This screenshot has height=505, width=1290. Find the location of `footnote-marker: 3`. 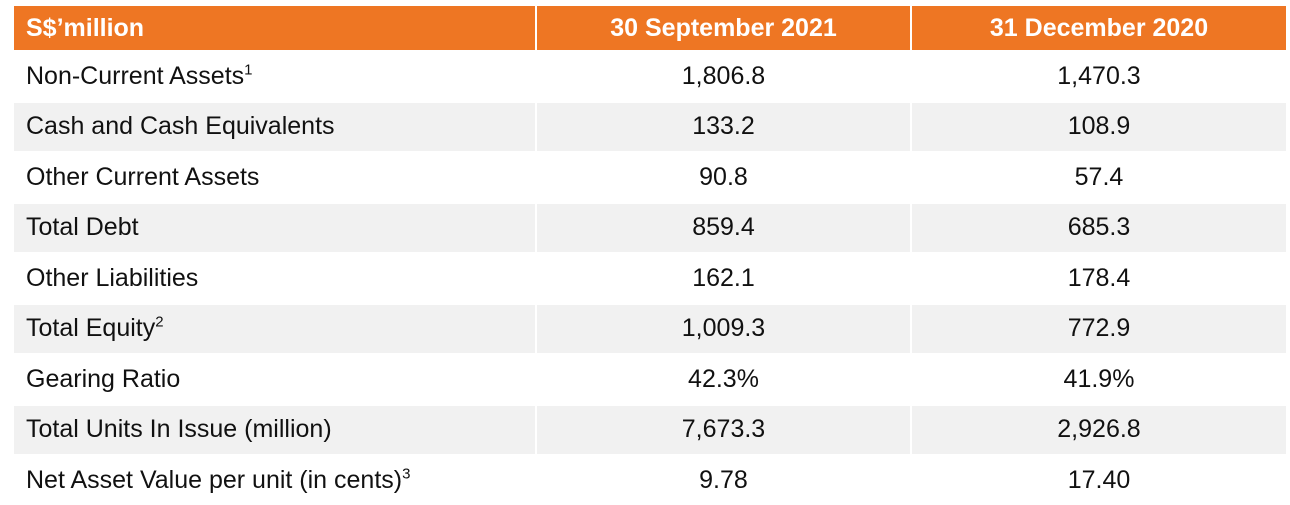

footnote-marker: 3 is located at coordinates (406, 474).